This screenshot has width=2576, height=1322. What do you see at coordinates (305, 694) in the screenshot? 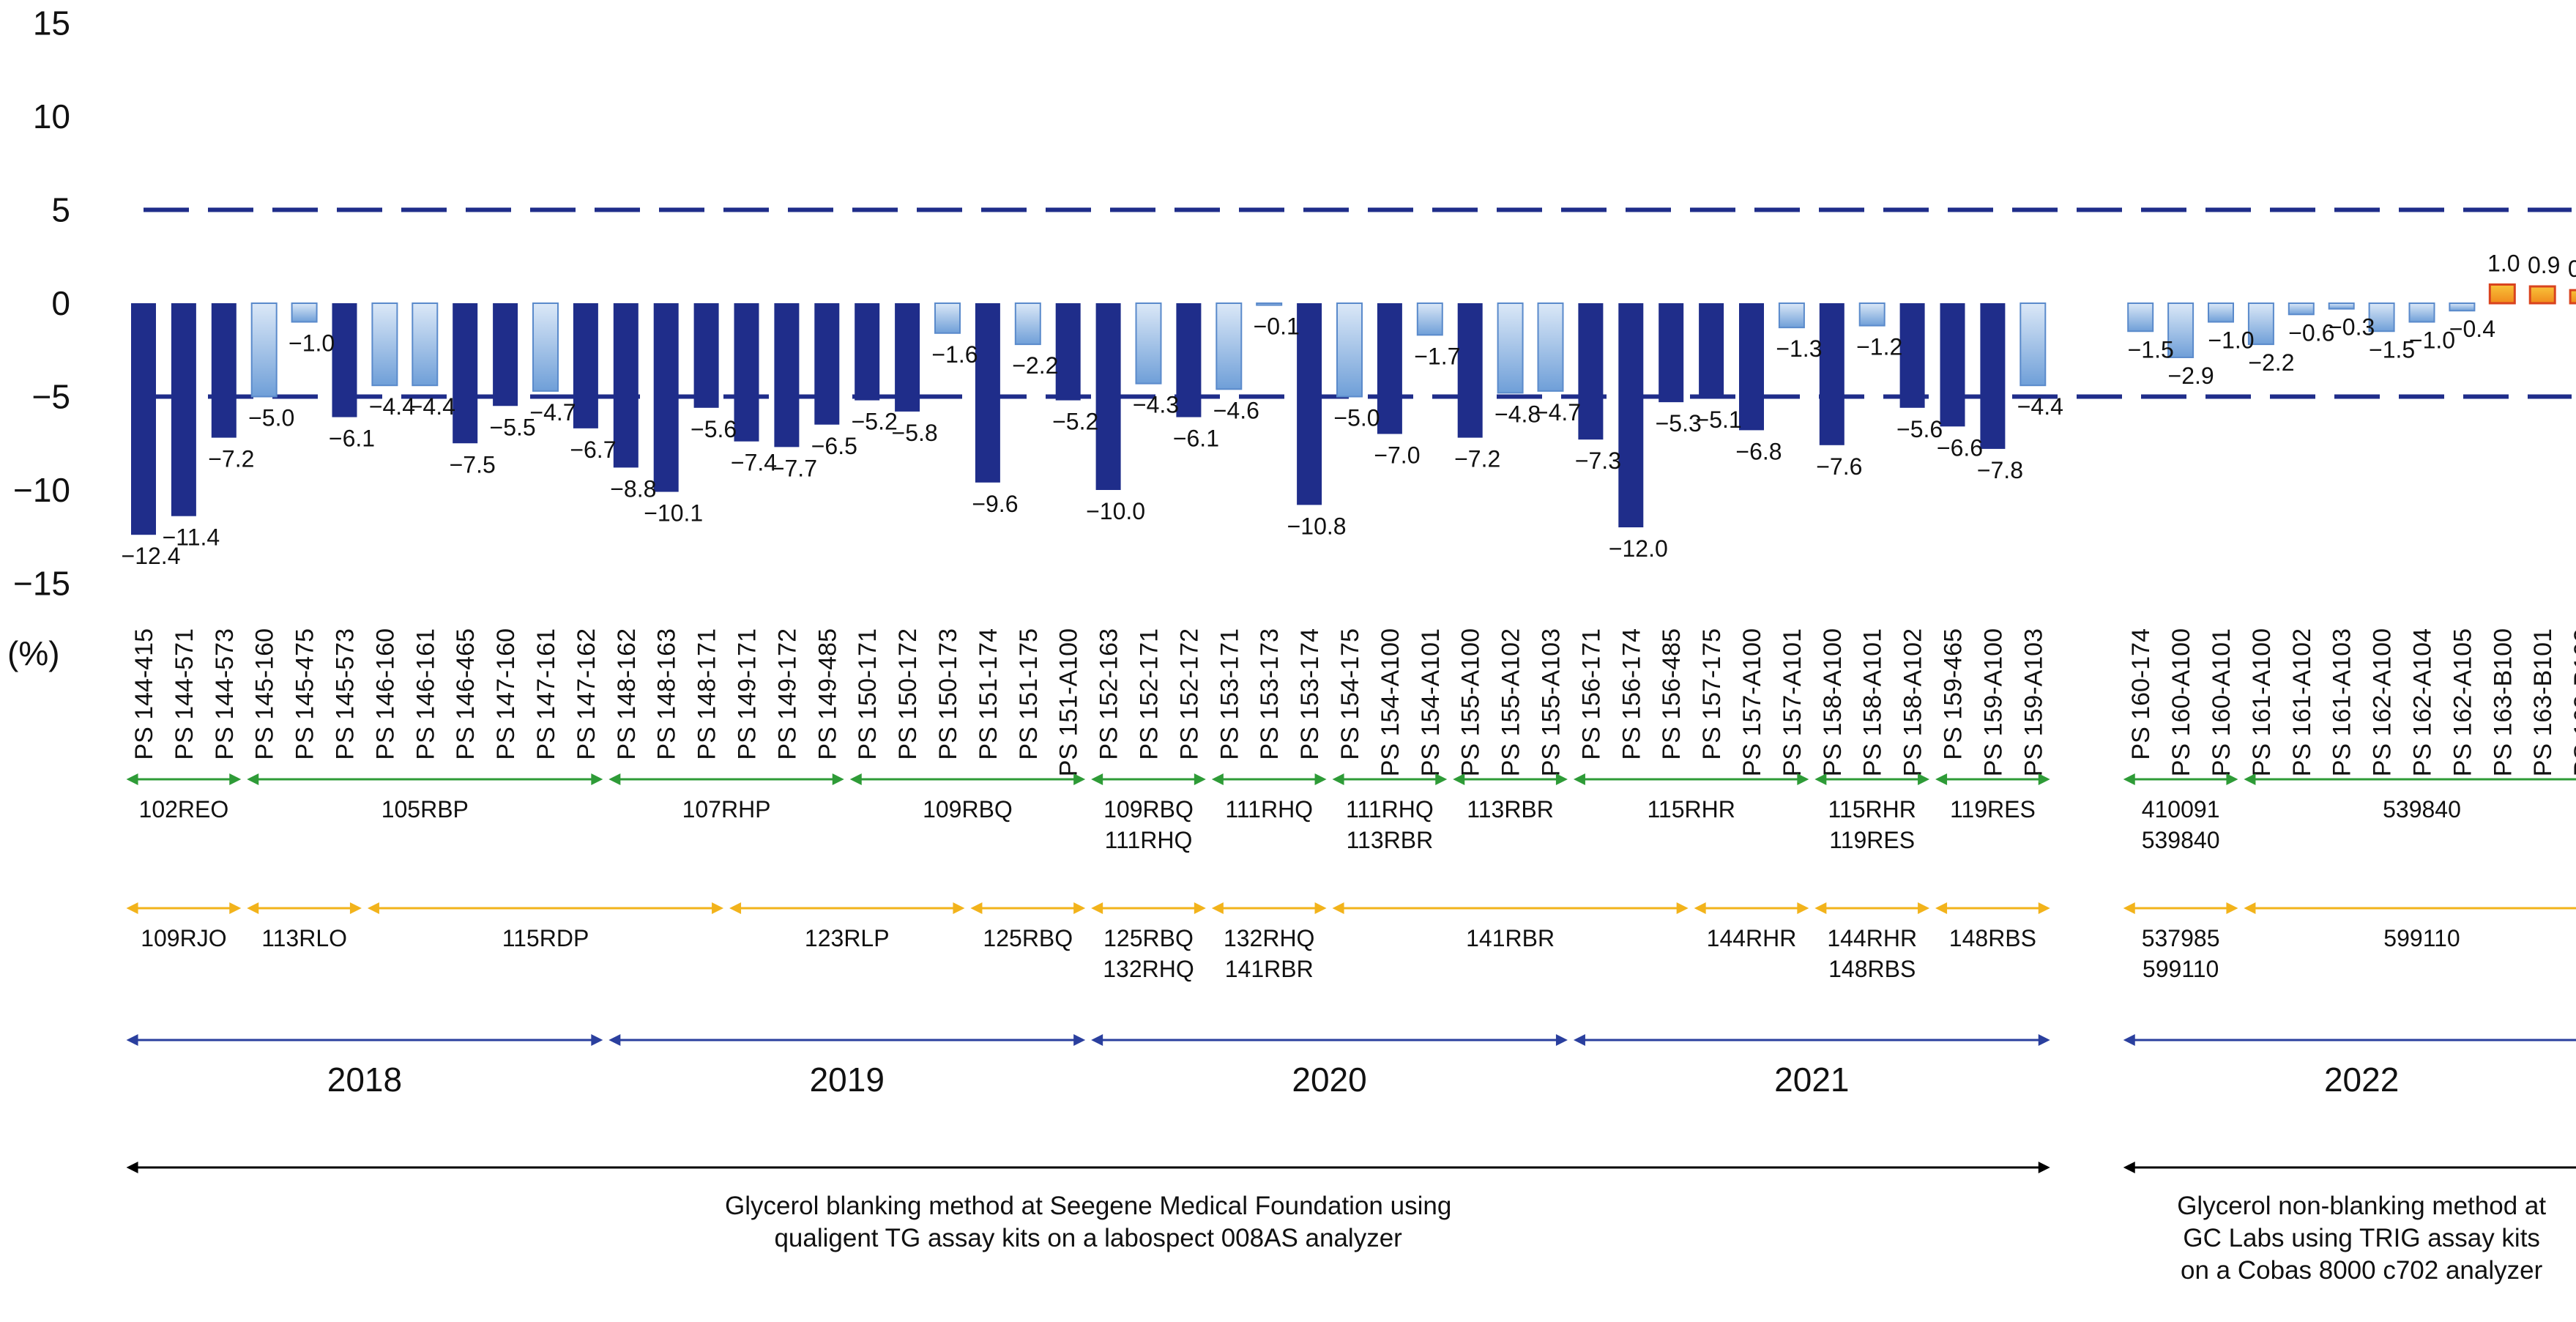
I see `category-label: PS 145-475` at bounding box center [305, 694].